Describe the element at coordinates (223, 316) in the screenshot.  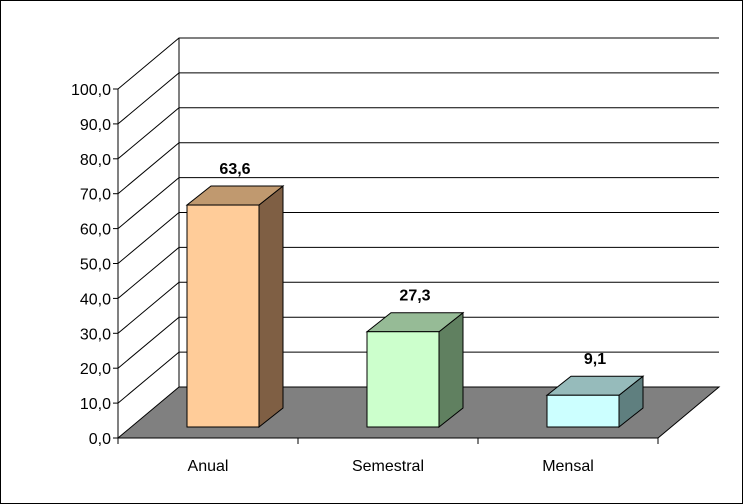
I see `bar-anual` at that location.